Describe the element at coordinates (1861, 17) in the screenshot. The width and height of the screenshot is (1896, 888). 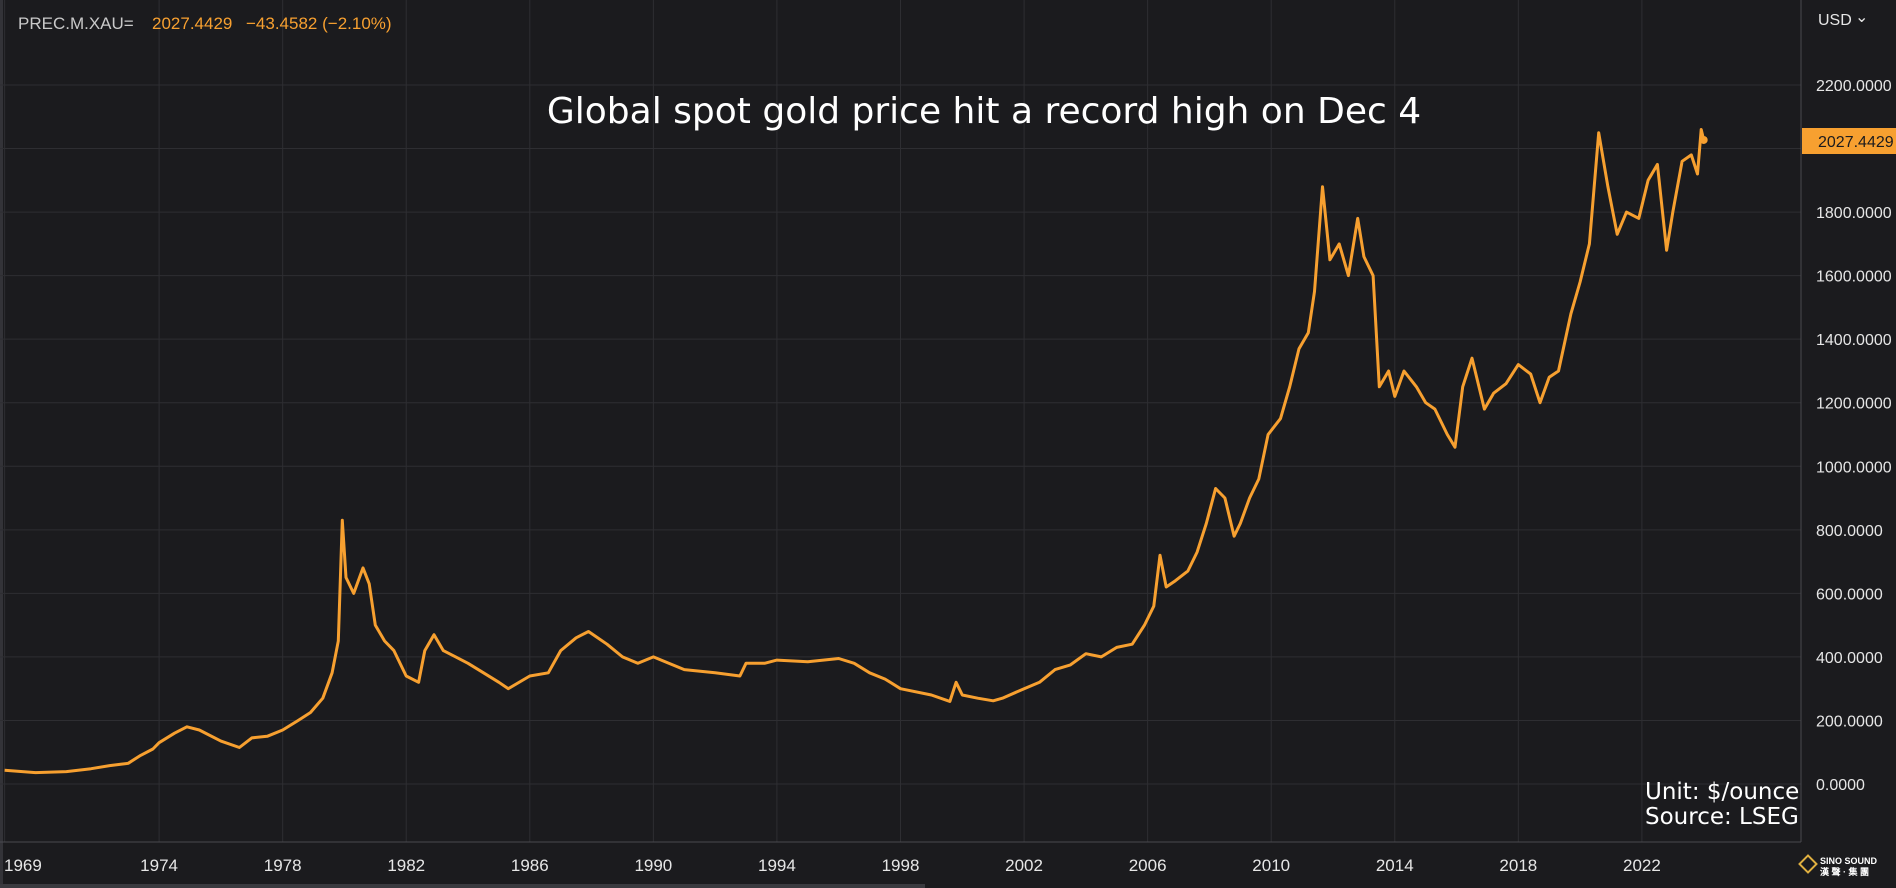
I see `chevron-down-icon: ⌄` at that location.